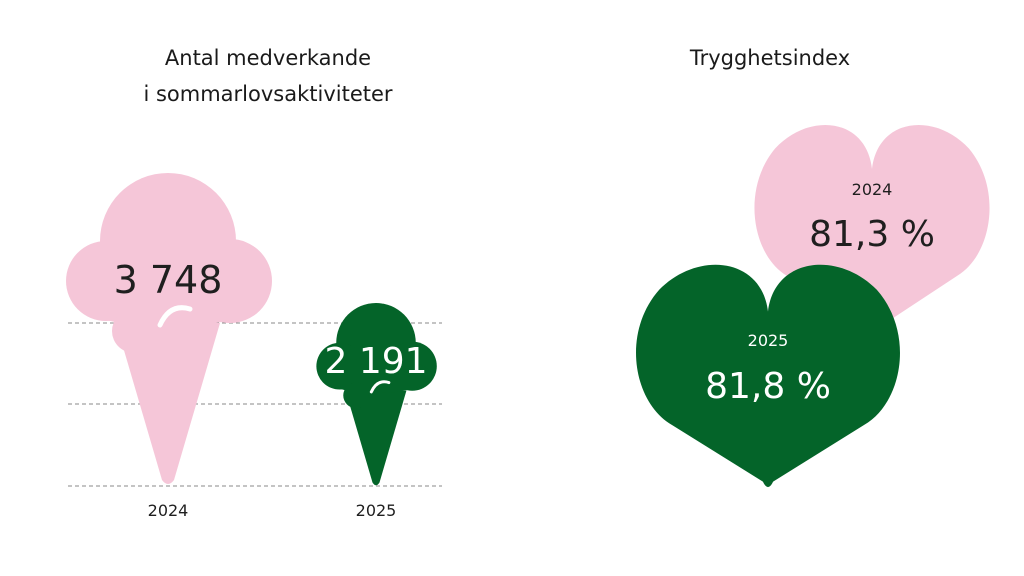 The height and width of the screenshot is (576, 1024). I want to click on chart-title-safety-index: Trygghetsindex, so click(770, 58).